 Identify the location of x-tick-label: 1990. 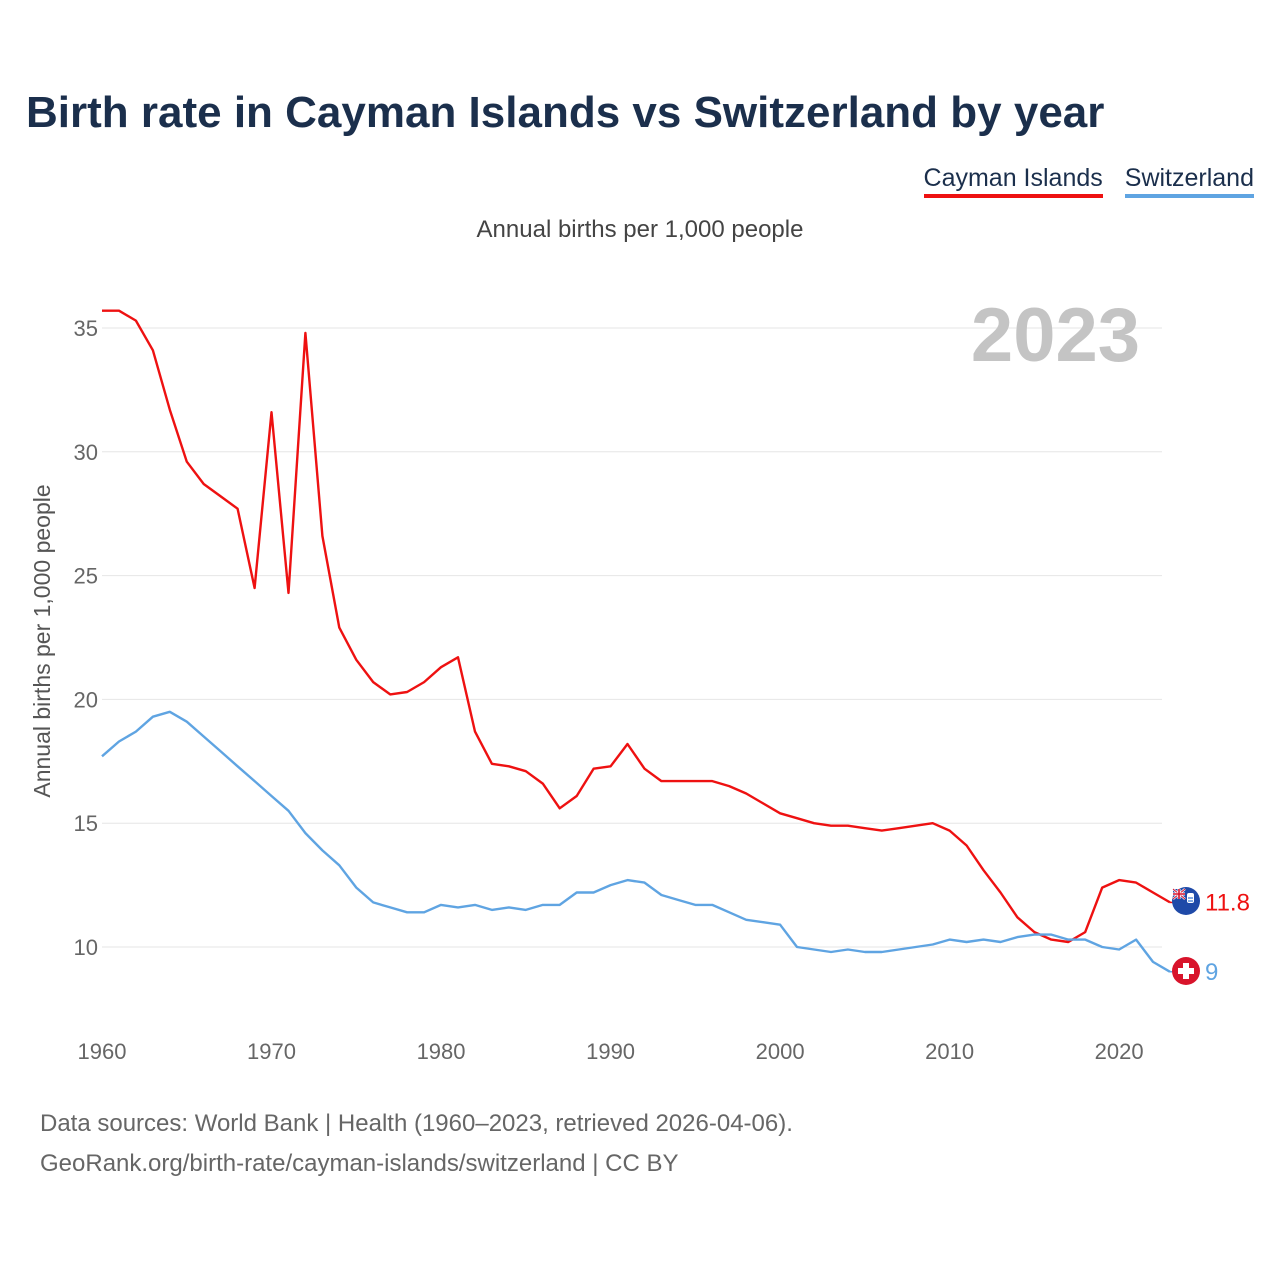
(610, 1051).